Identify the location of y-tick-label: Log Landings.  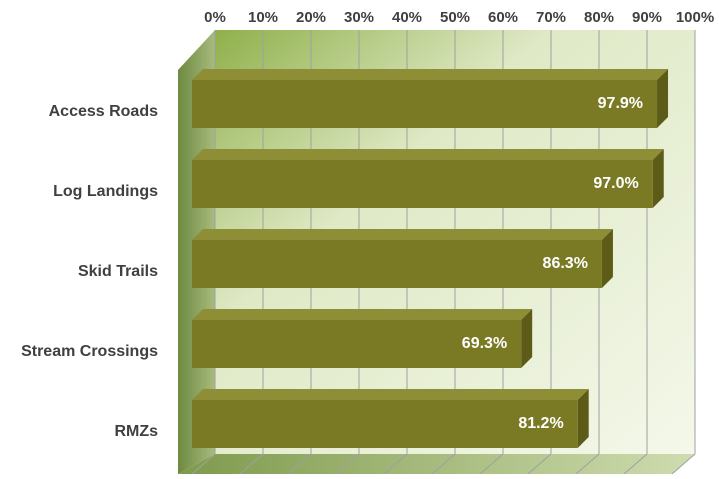
(105, 191).